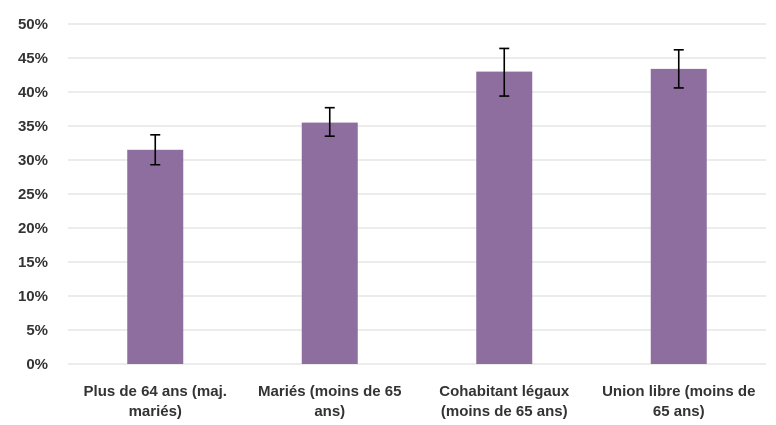  Describe the element at coordinates (504, 401) in the screenshot. I see `x-tick-label: Cohabitant légaux (moins de 65 ans)` at that location.